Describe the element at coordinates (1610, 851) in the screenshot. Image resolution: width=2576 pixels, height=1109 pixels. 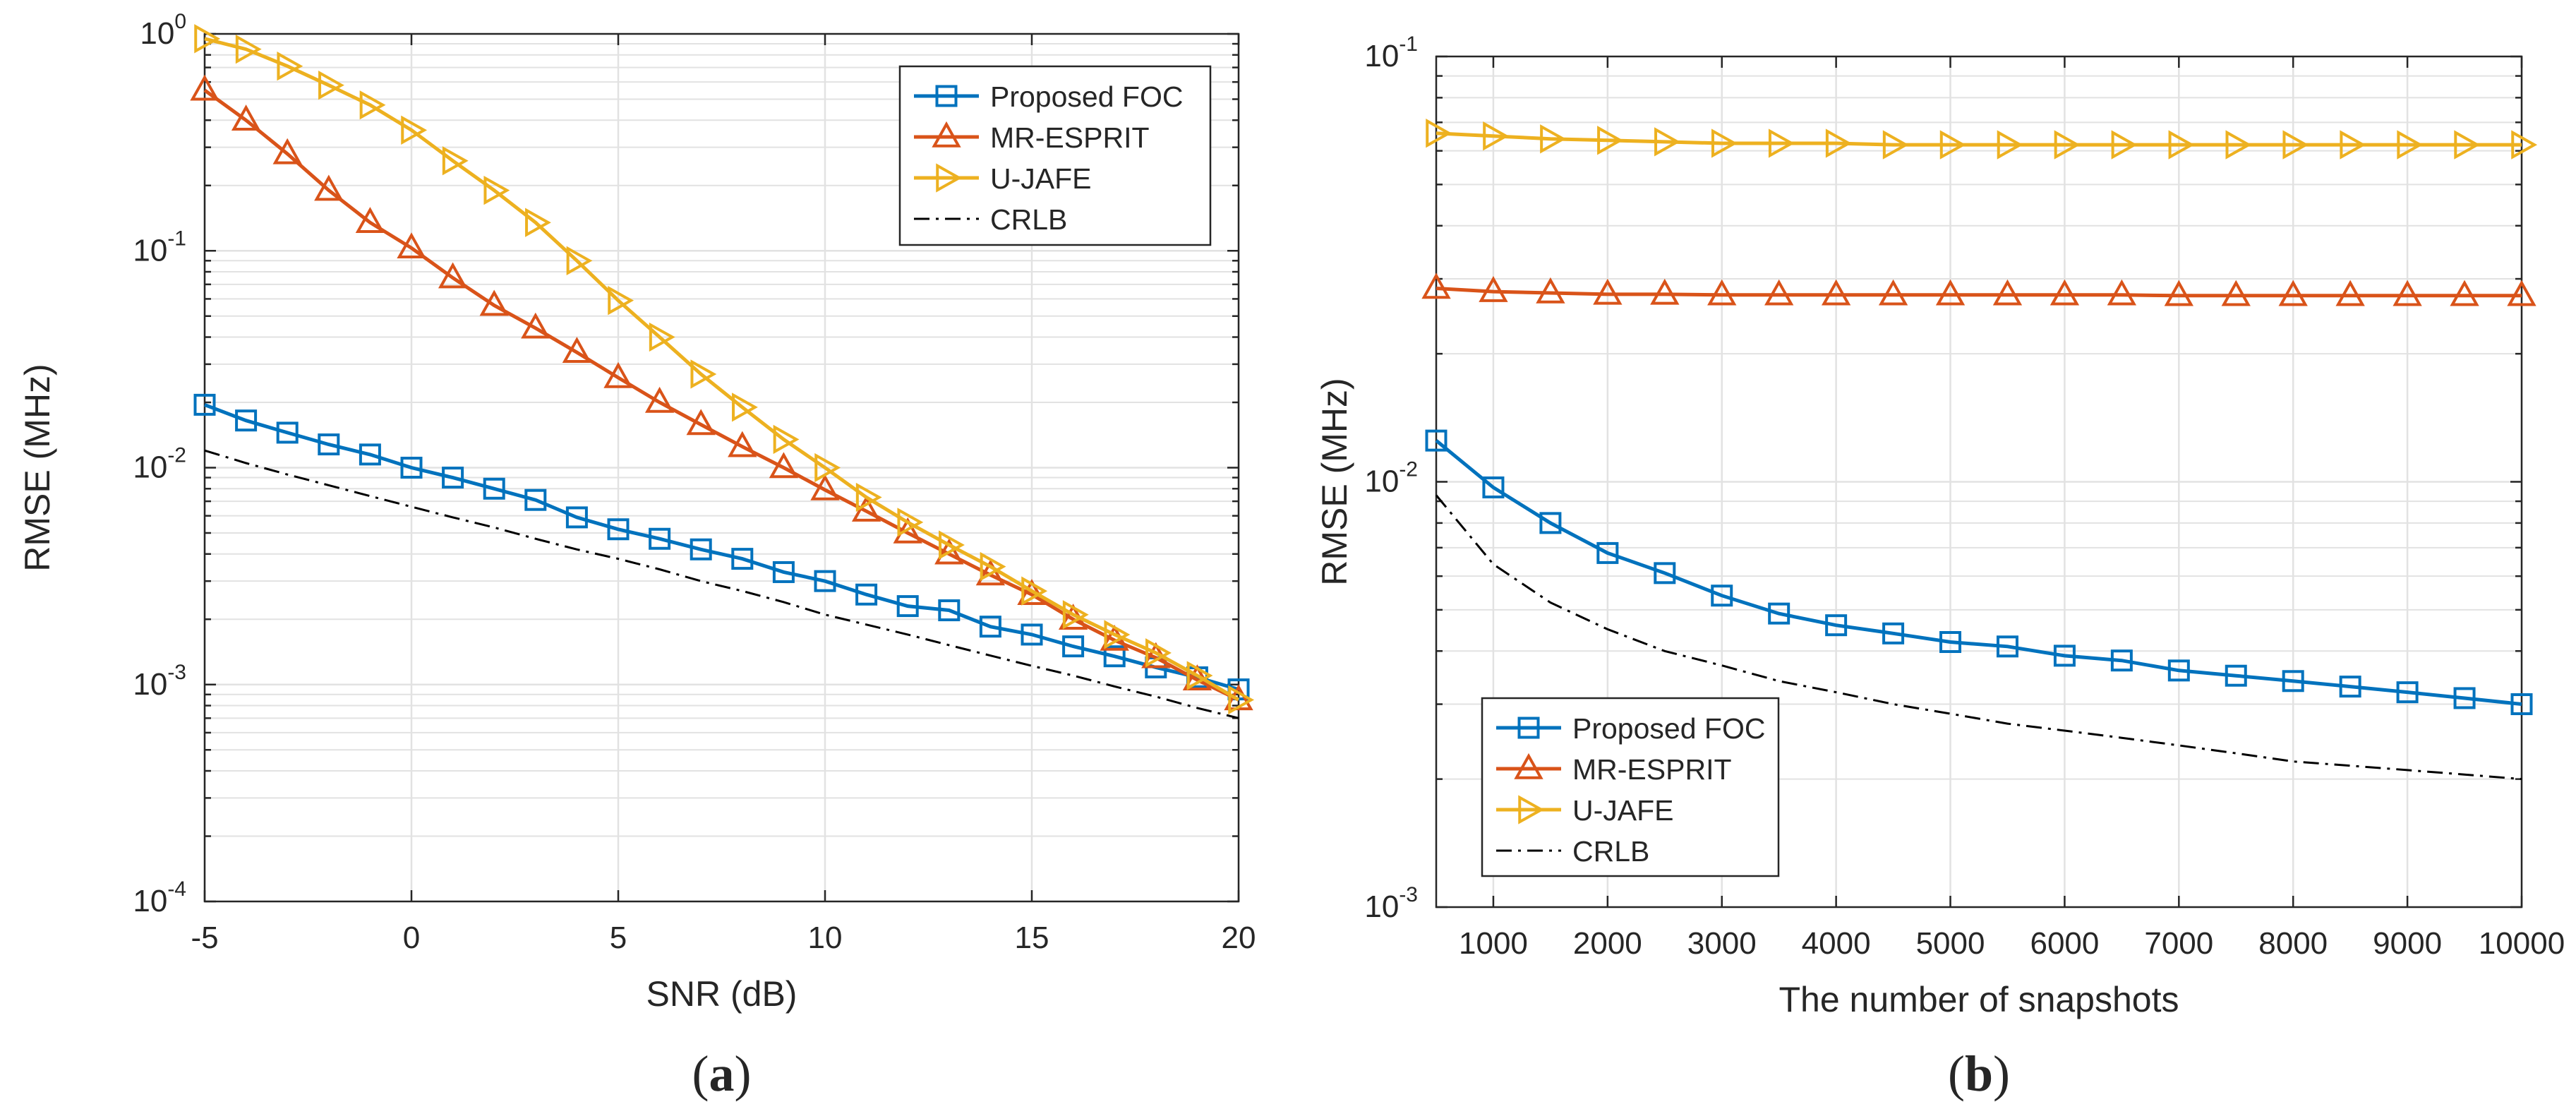
I see `legend-label: CRLB` at that location.